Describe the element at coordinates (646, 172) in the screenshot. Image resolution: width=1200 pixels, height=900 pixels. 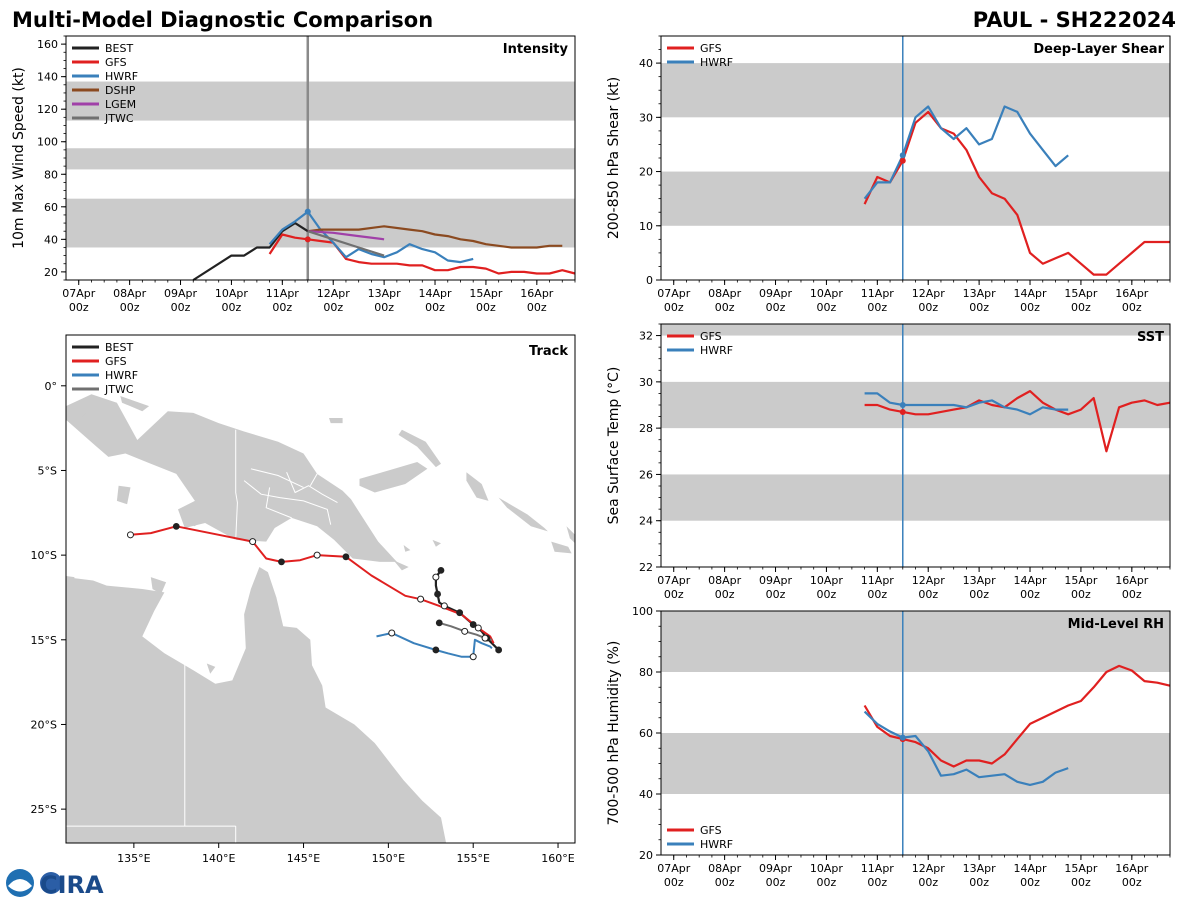
I see `shear-ytick-label: 20` at that location.